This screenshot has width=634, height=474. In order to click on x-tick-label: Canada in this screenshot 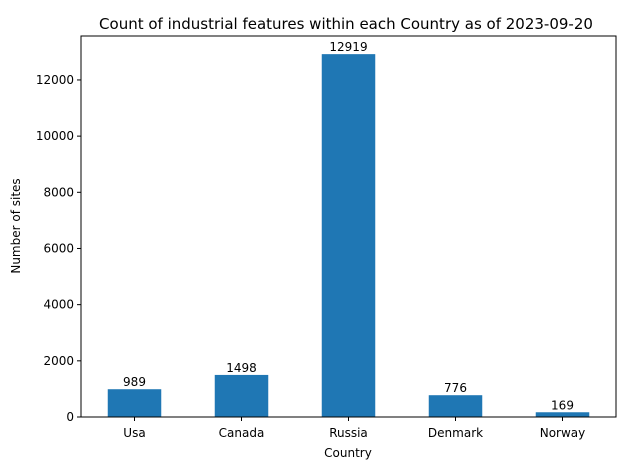, I will do `click(242, 433)`.